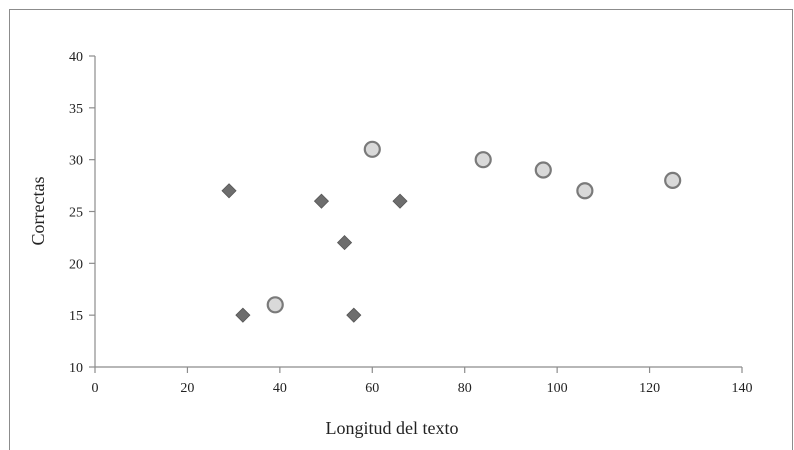 The image size is (794, 450). Describe the element at coordinates (280, 388) in the screenshot. I see `x-tick-label: 40` at that location.